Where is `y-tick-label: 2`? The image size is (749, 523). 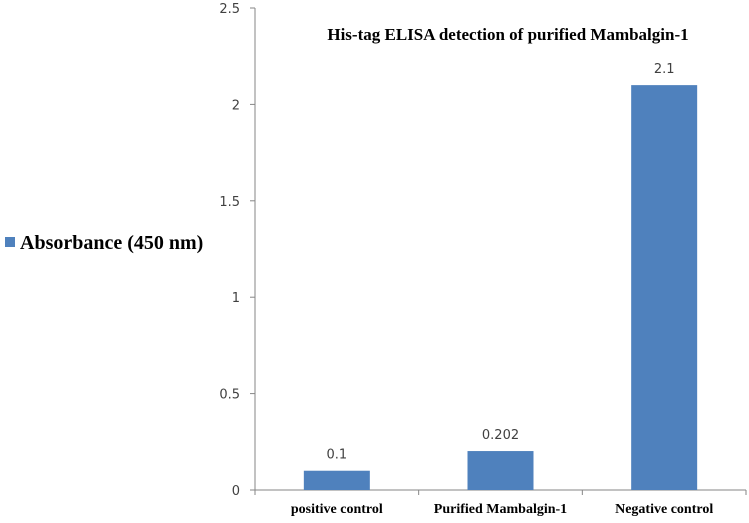 y-tick-label: 2 is located at coordinates (236, 105).